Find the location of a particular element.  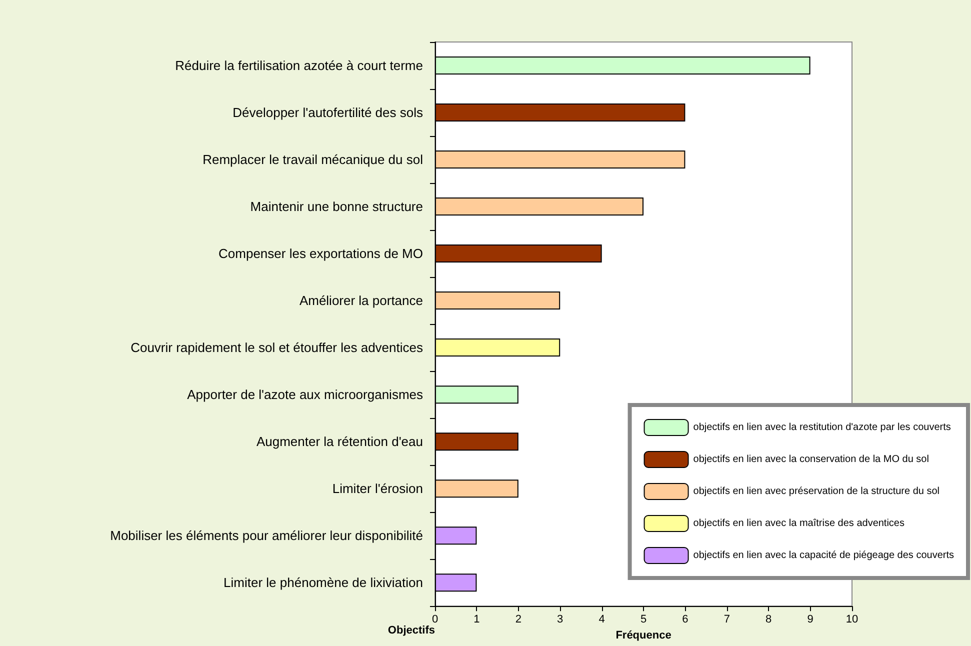

x-tick-label: 6 is located at coordinates (685, 620).